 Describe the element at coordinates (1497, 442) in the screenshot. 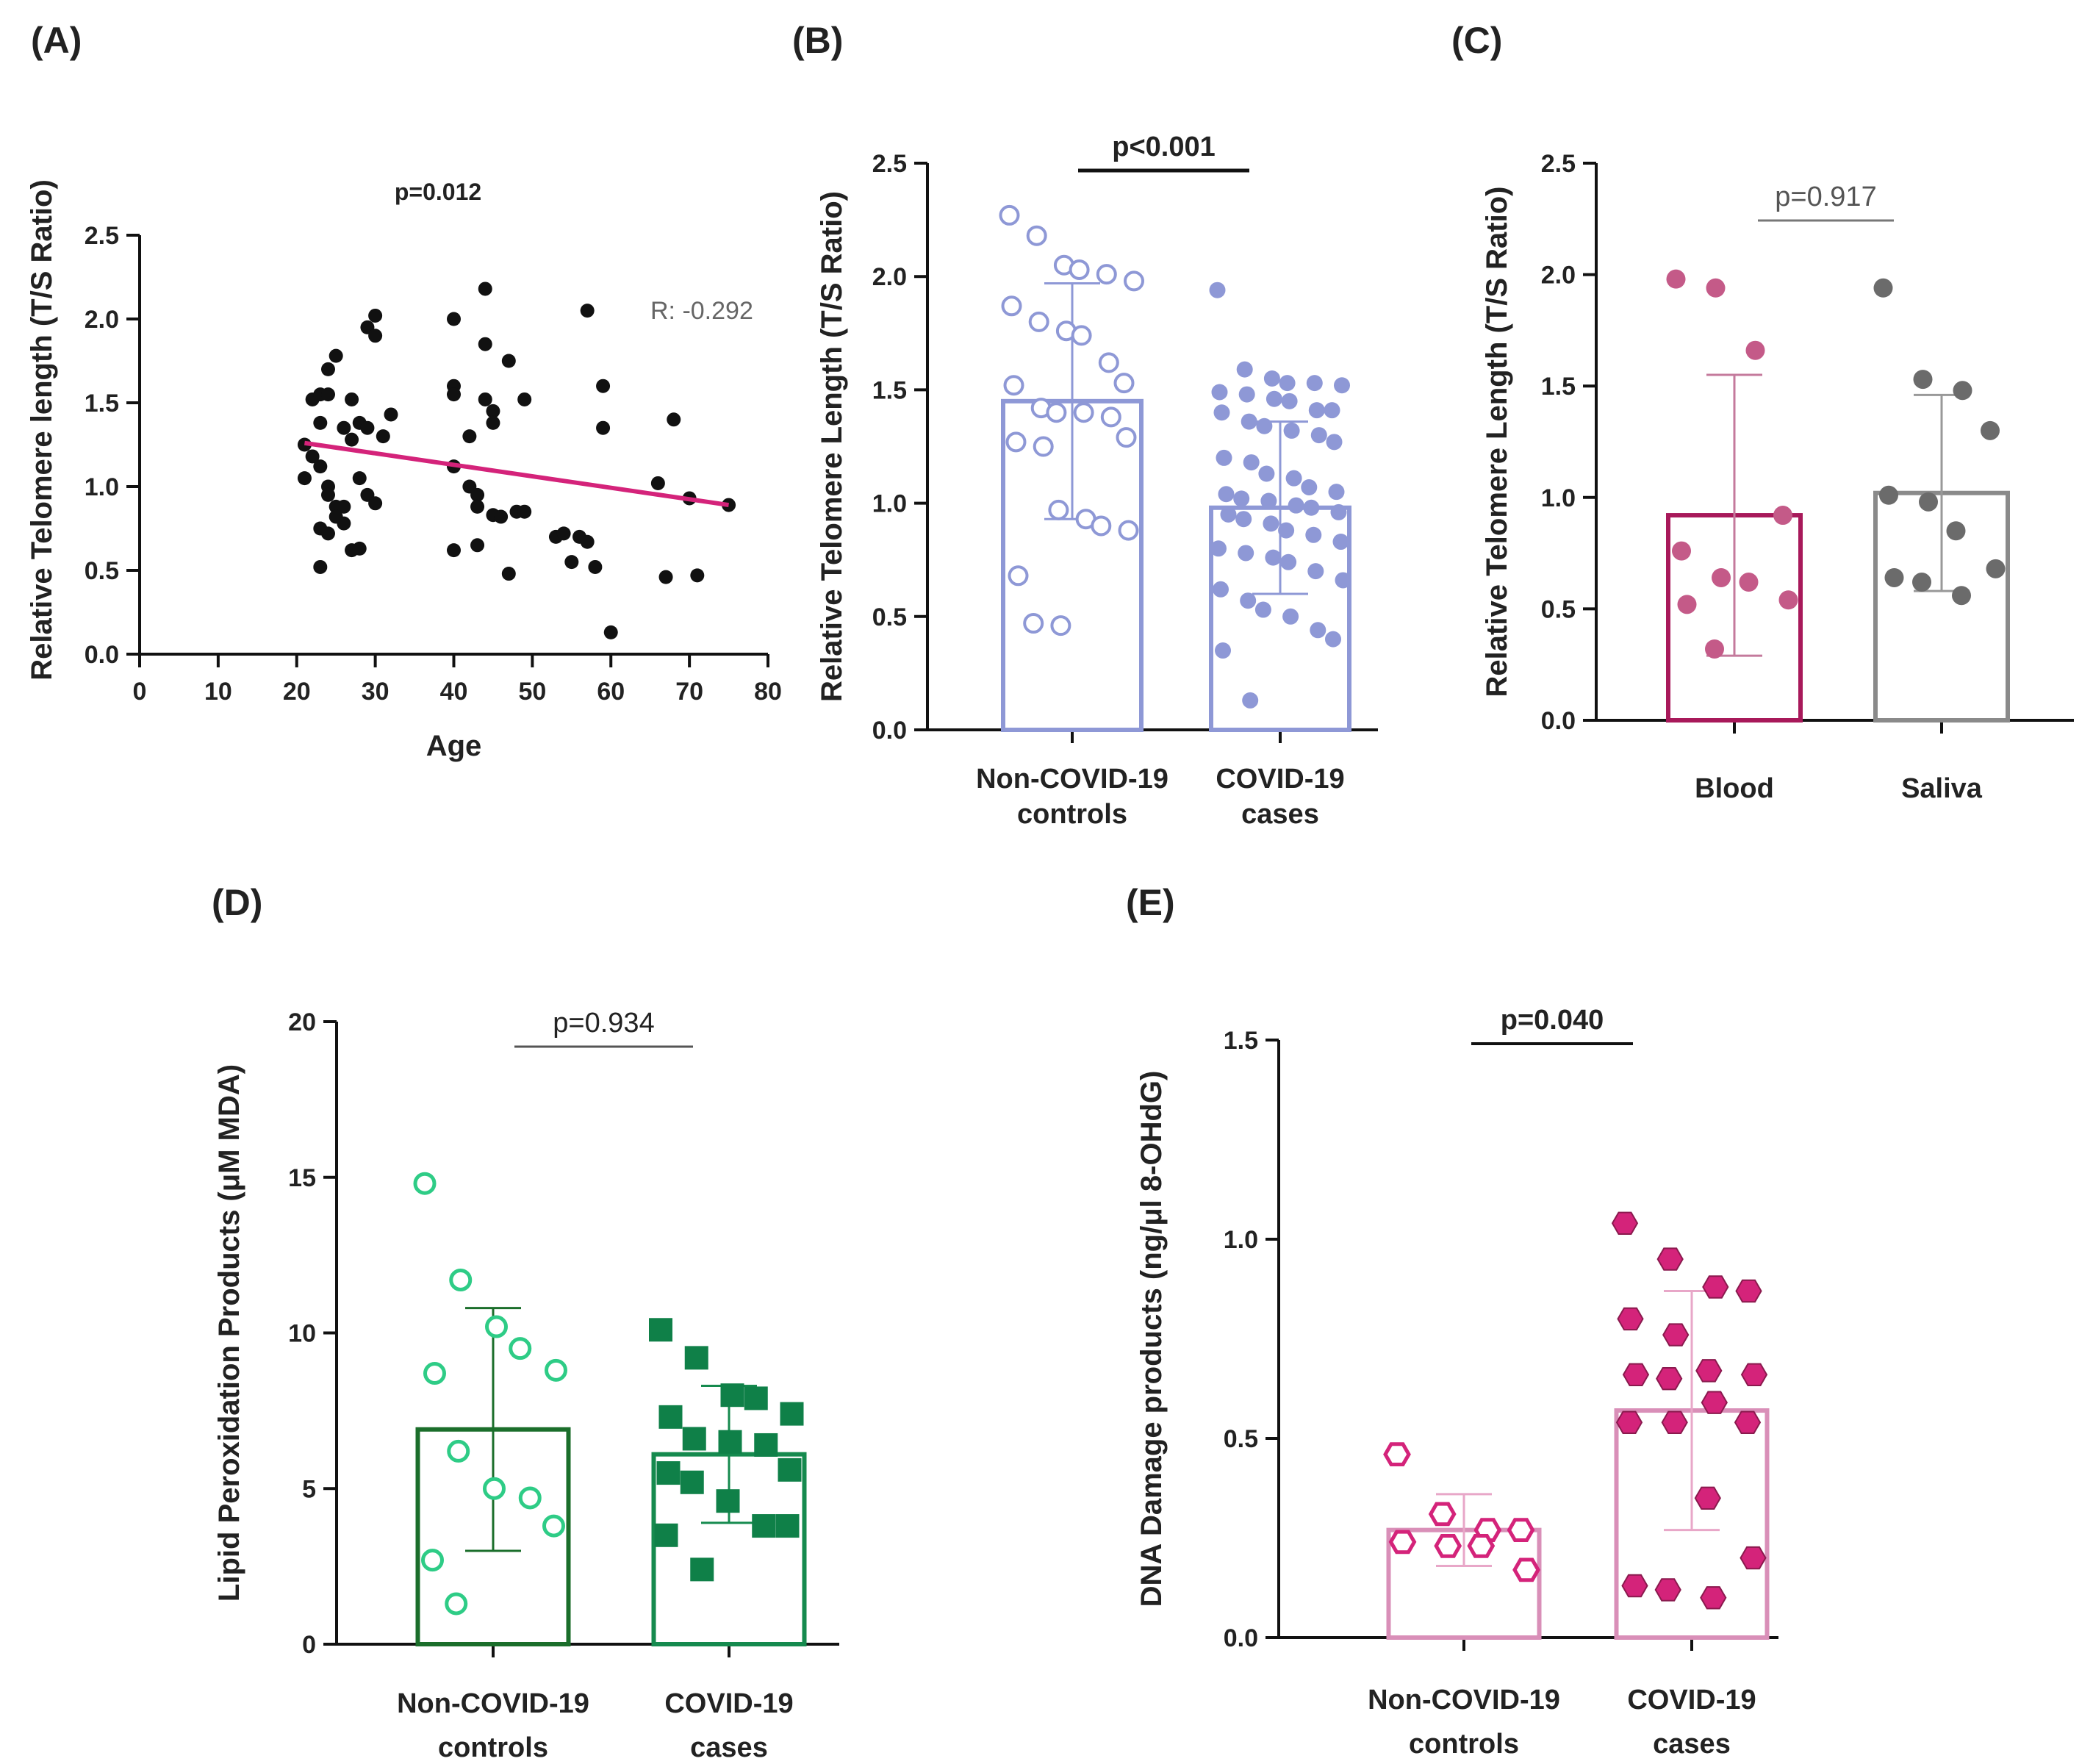

I see `y-axis-title: Relative Telomere Length (T/S Ratio)` at that location.